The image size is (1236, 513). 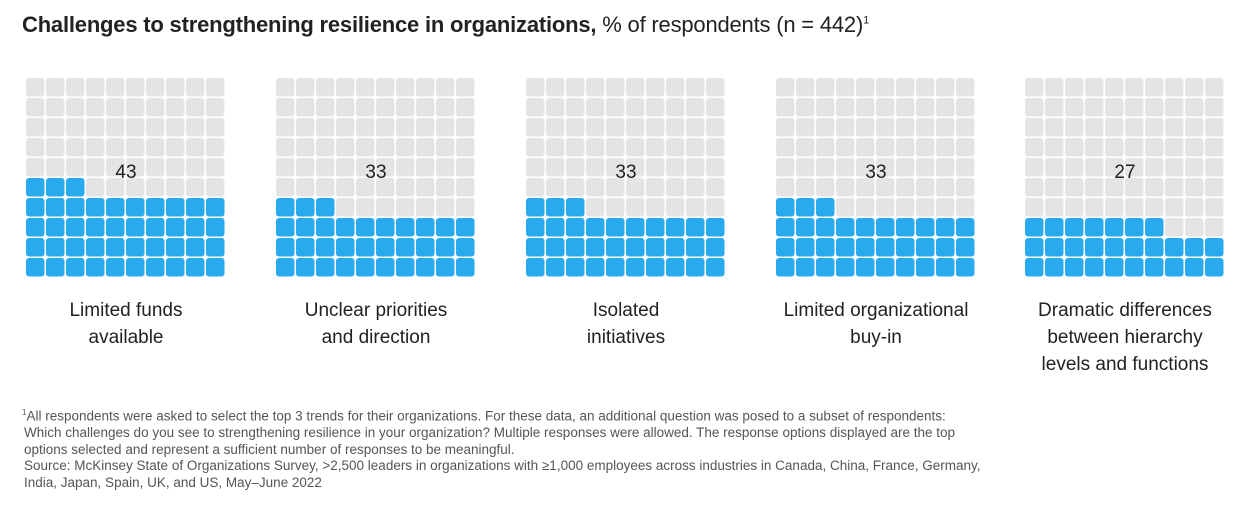 I want to click on category-label: Limited funds available, so click(x=126, y=324).